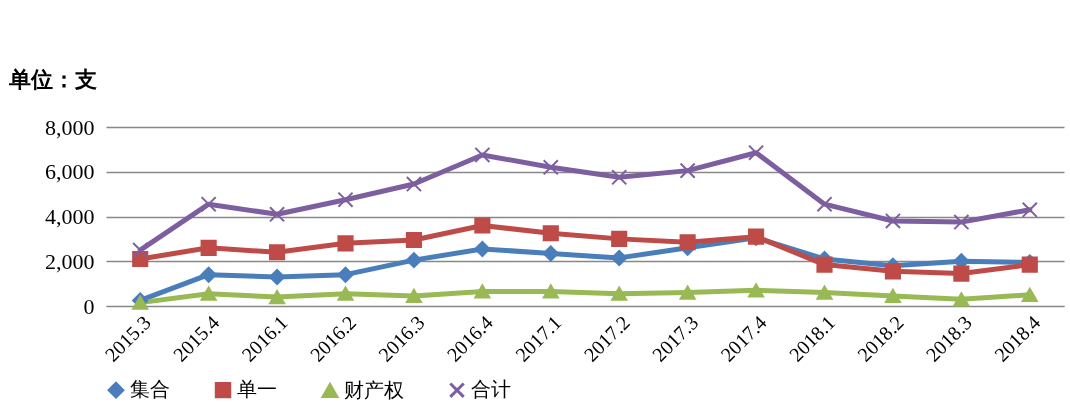 The width and height of the screenshot is (1070, 407). What do you see at coordinates (70, 216) in the screenshot?
I see `y-tick-label: 4,000` at bounding box center [70, 216].